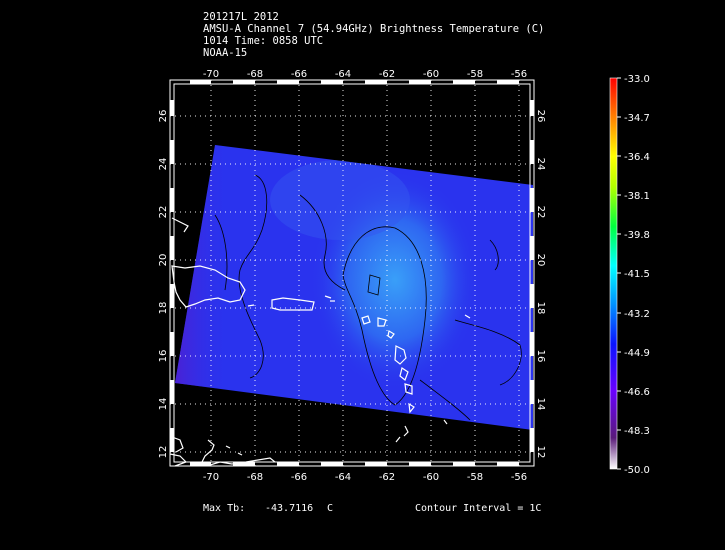  I want to click on right-lat-labels: 26 24 22 20 18 16 14 12, so click(540, 284).